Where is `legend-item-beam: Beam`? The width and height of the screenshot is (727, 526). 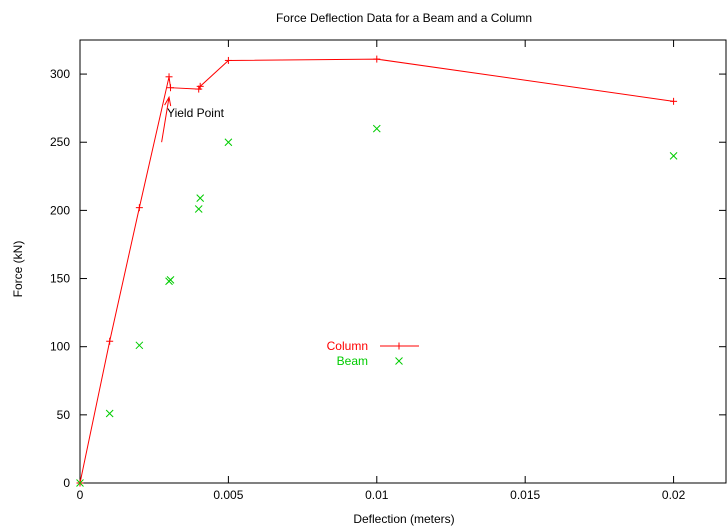 legend-item-beam: Beam is located at coordinates (370, 361).